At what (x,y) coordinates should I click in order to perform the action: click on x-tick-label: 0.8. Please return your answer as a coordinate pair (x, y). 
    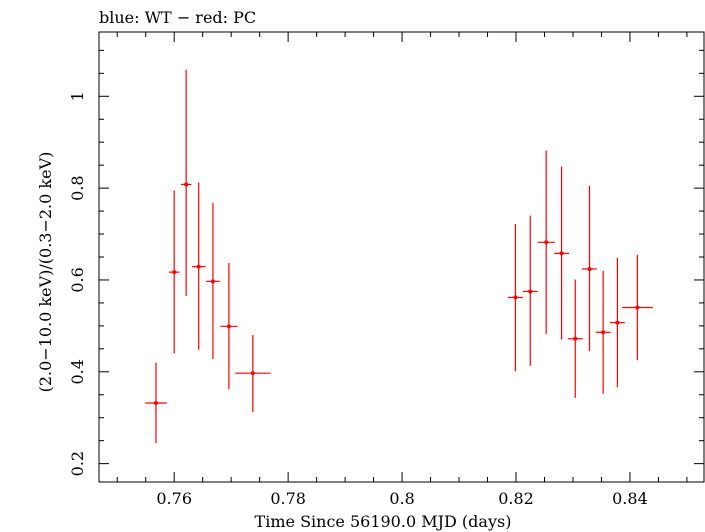
    Looking at the image, I should click on (401, 498).